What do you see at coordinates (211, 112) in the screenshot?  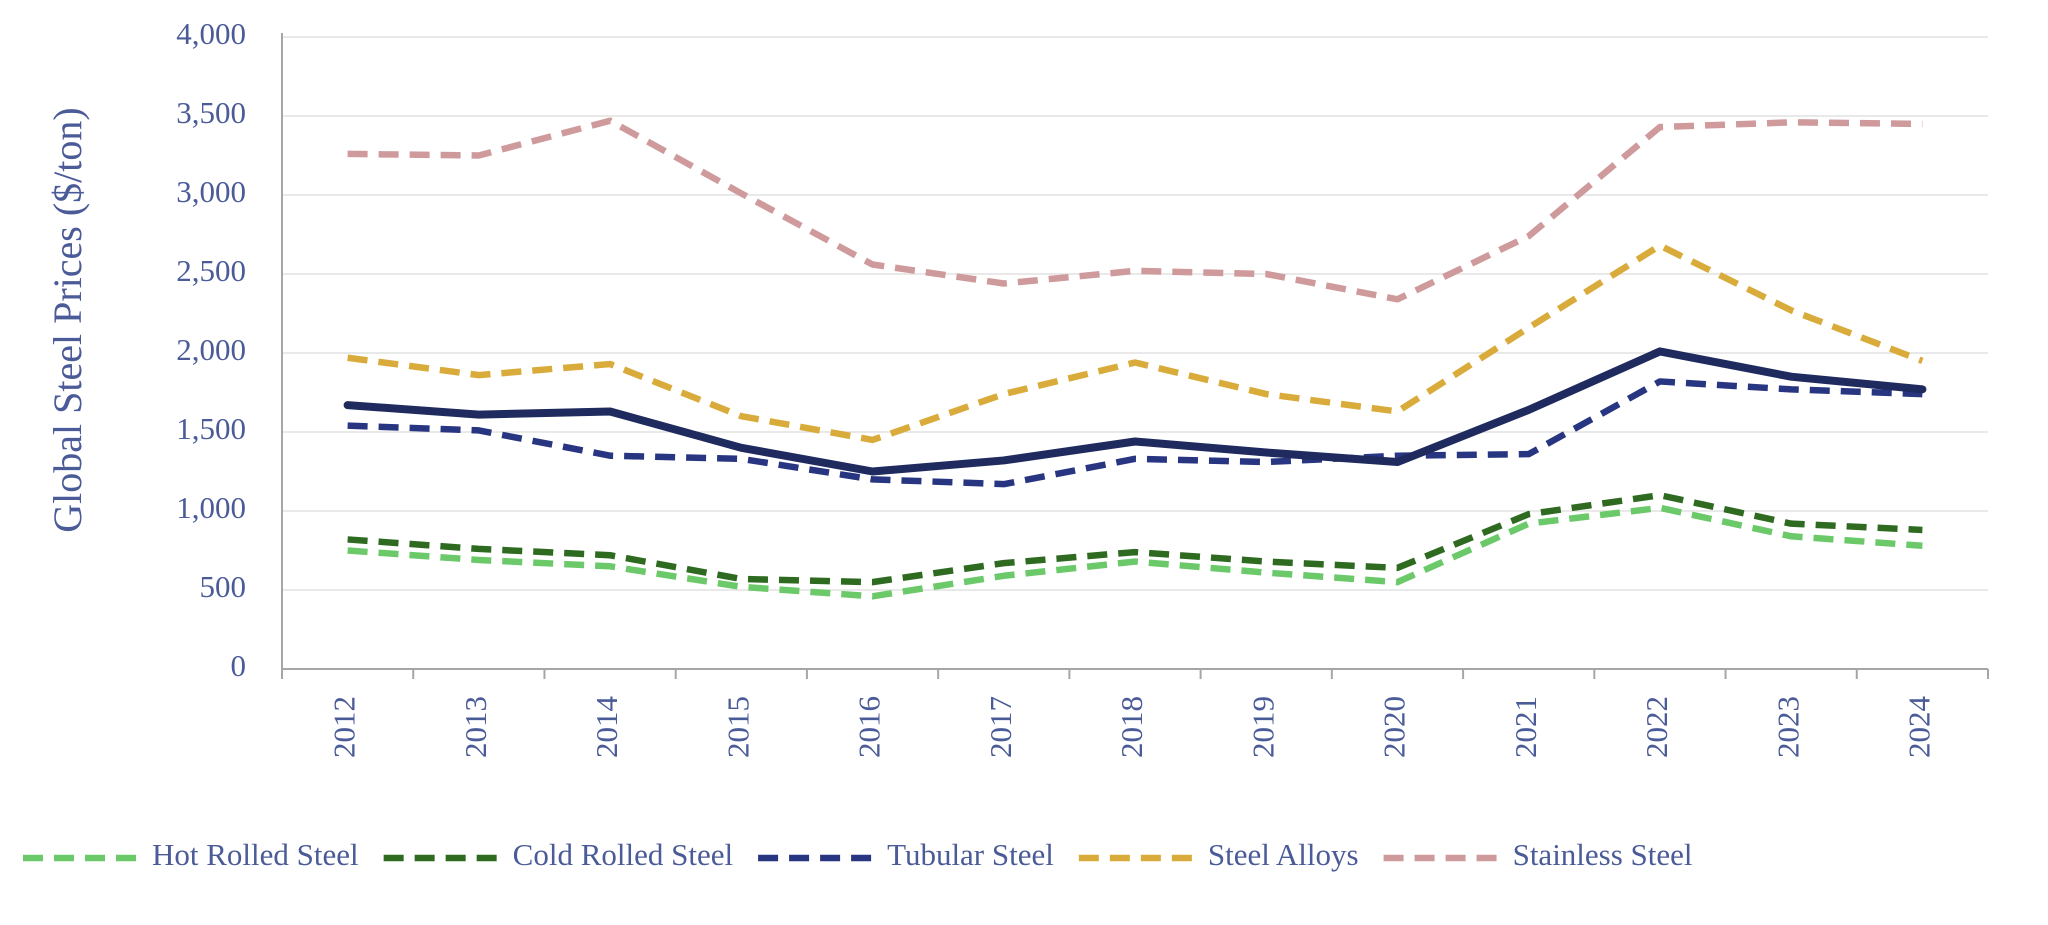 I see `y-tick-label: 3,500` at bounding box center [211, 112].